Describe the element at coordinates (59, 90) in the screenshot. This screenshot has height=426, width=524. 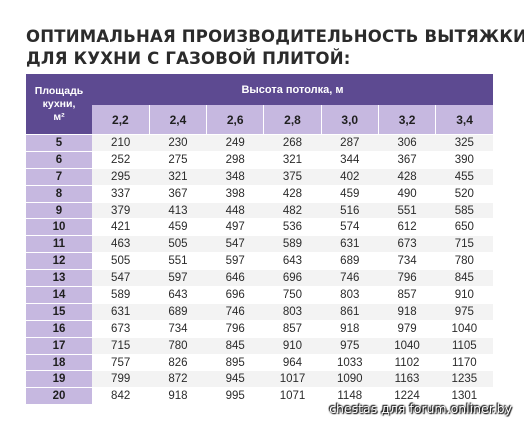
I see `area-header-line-1: Площадь` at that location.